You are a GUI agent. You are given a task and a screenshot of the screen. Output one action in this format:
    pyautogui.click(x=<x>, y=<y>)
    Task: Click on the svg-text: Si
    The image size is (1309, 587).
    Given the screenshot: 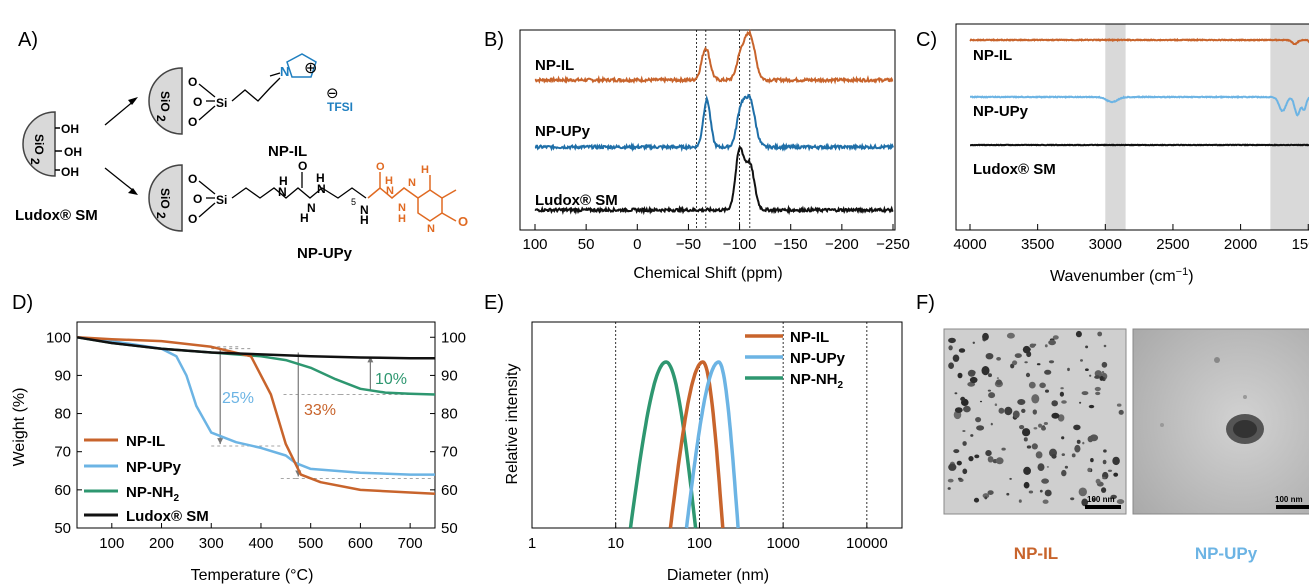 What is the action you would take?
    pyautogui.click(x=221, y=103)
    